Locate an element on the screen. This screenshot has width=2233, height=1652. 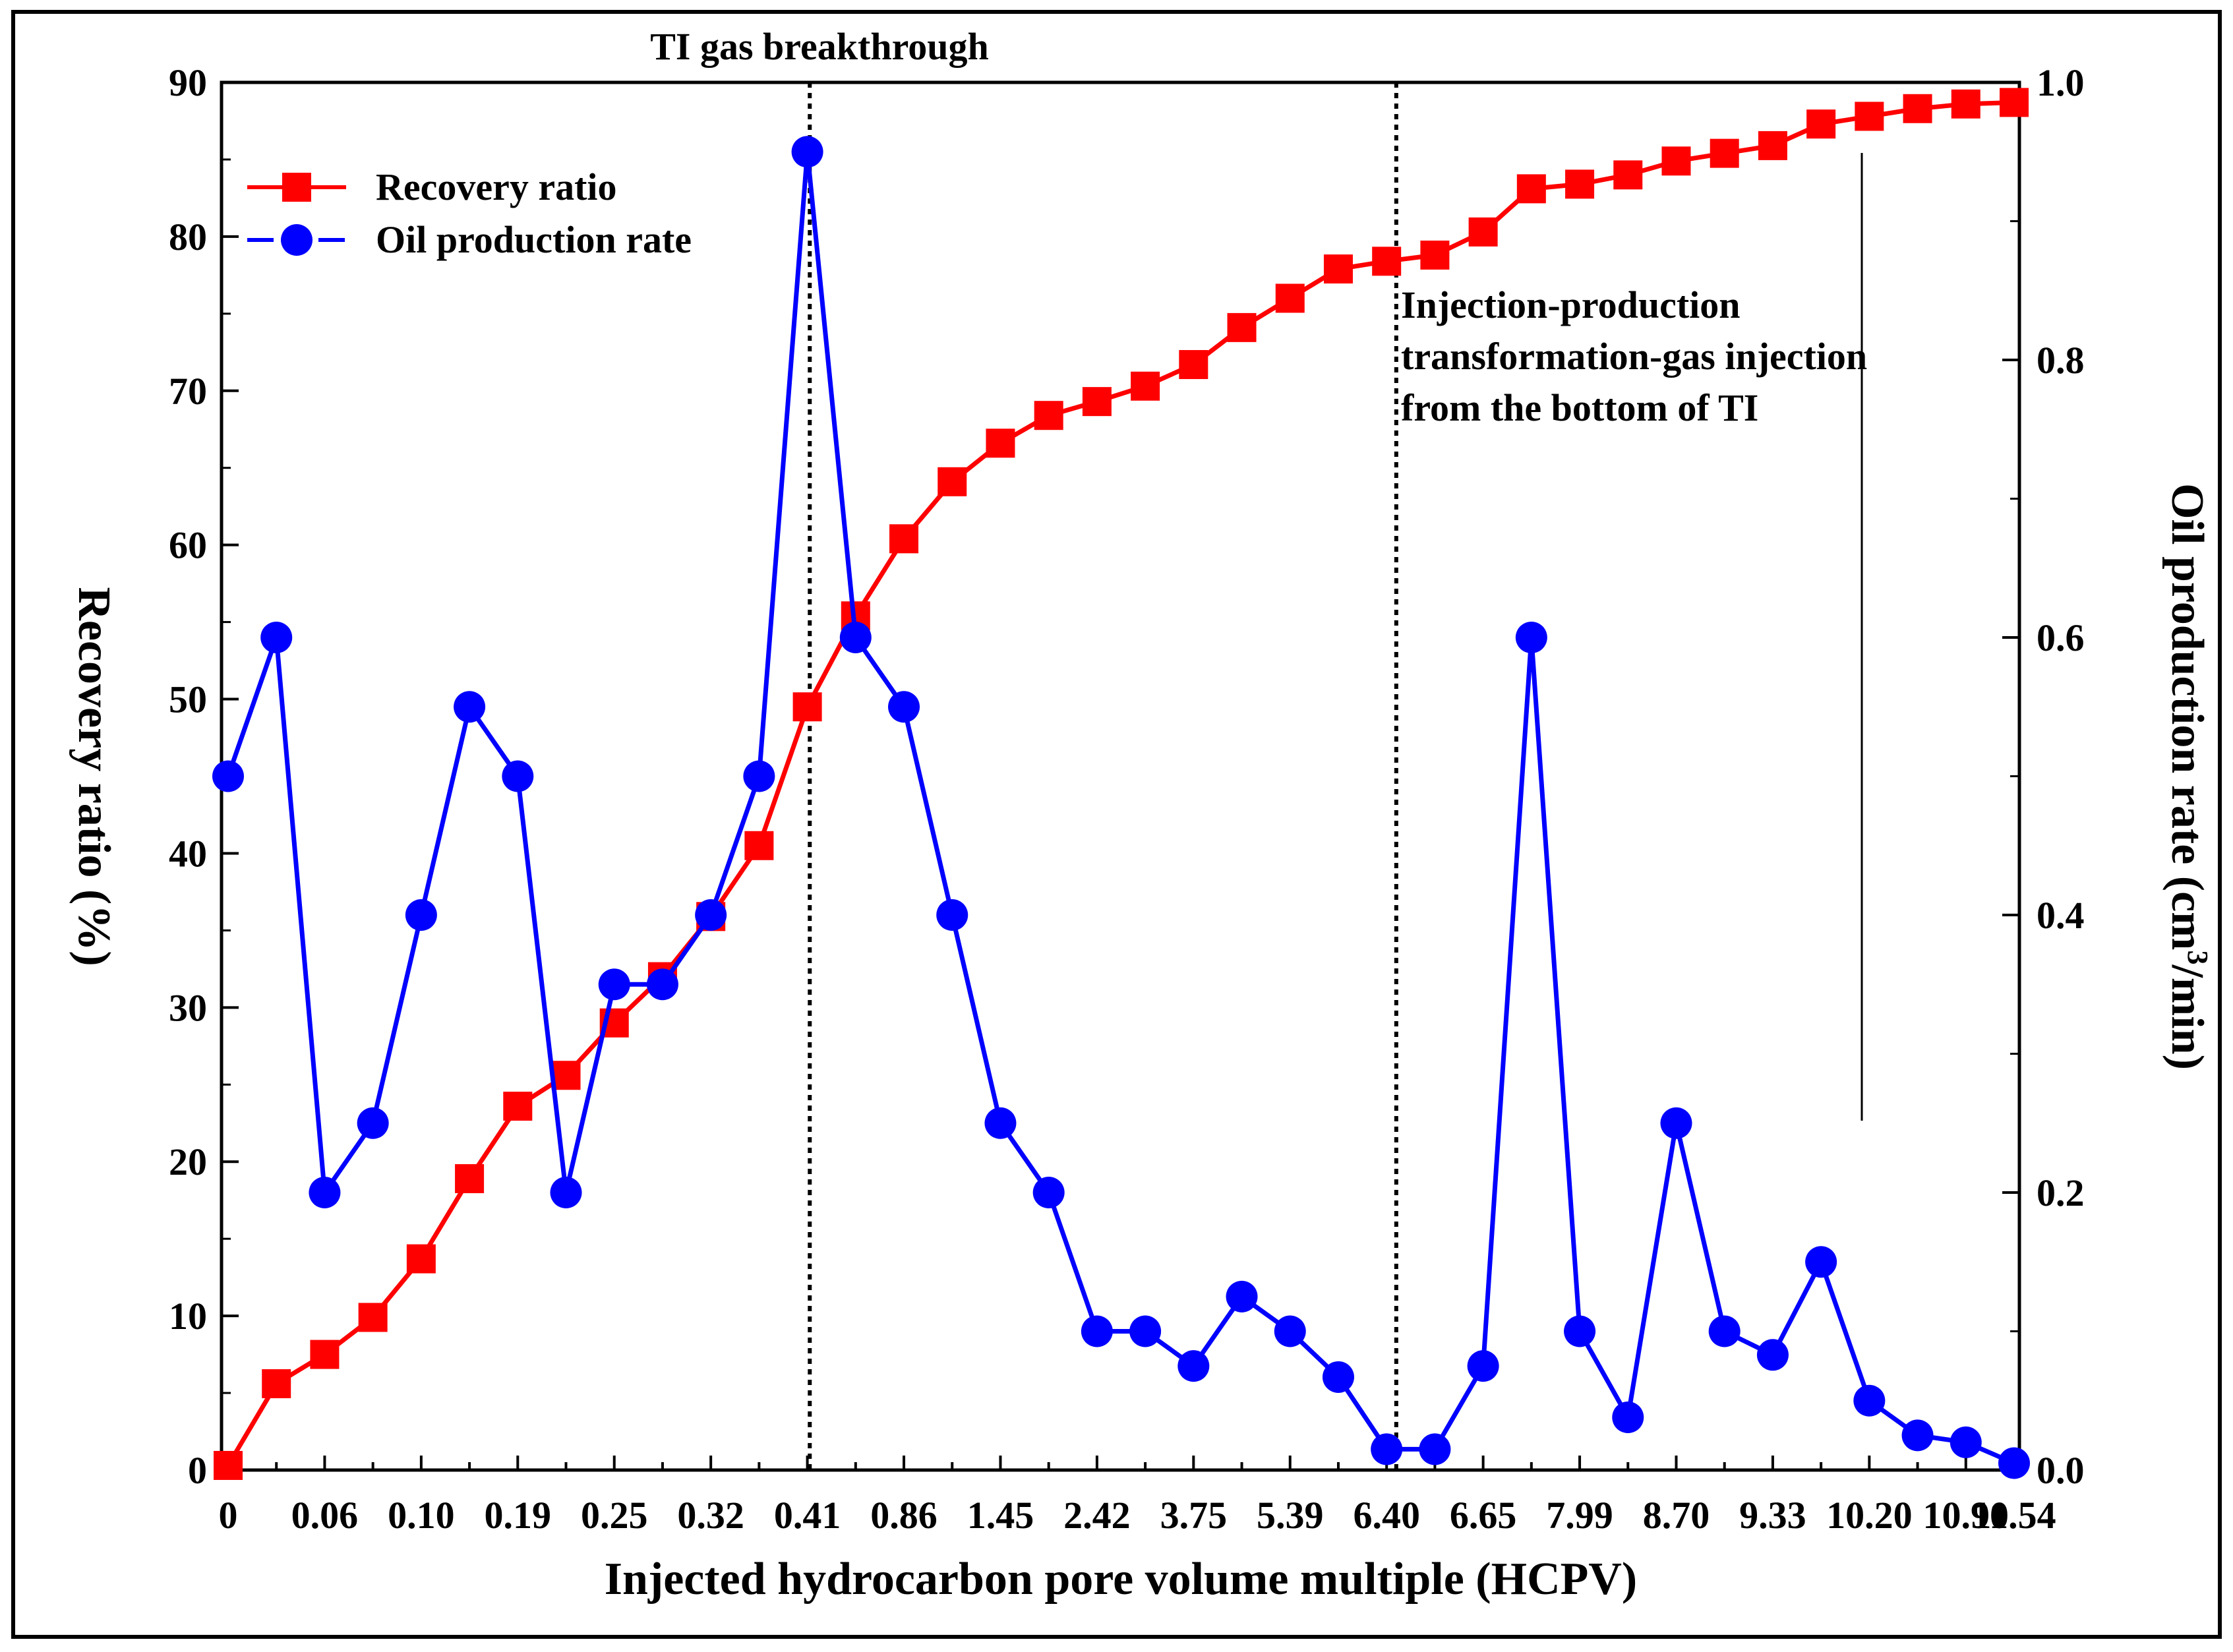
y2-tick-label: 0.6 is located at coordinates (2061, 637).